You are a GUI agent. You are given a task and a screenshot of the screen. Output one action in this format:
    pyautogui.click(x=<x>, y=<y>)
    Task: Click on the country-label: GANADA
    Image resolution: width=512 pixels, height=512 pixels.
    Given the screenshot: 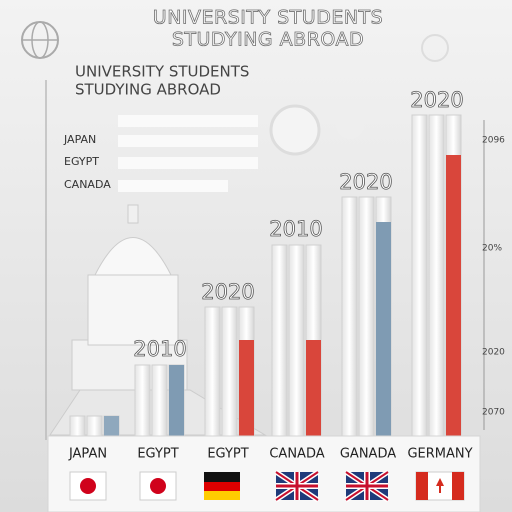 What is the action you would take?
    pyautogui.click(x=368, y=454)
    